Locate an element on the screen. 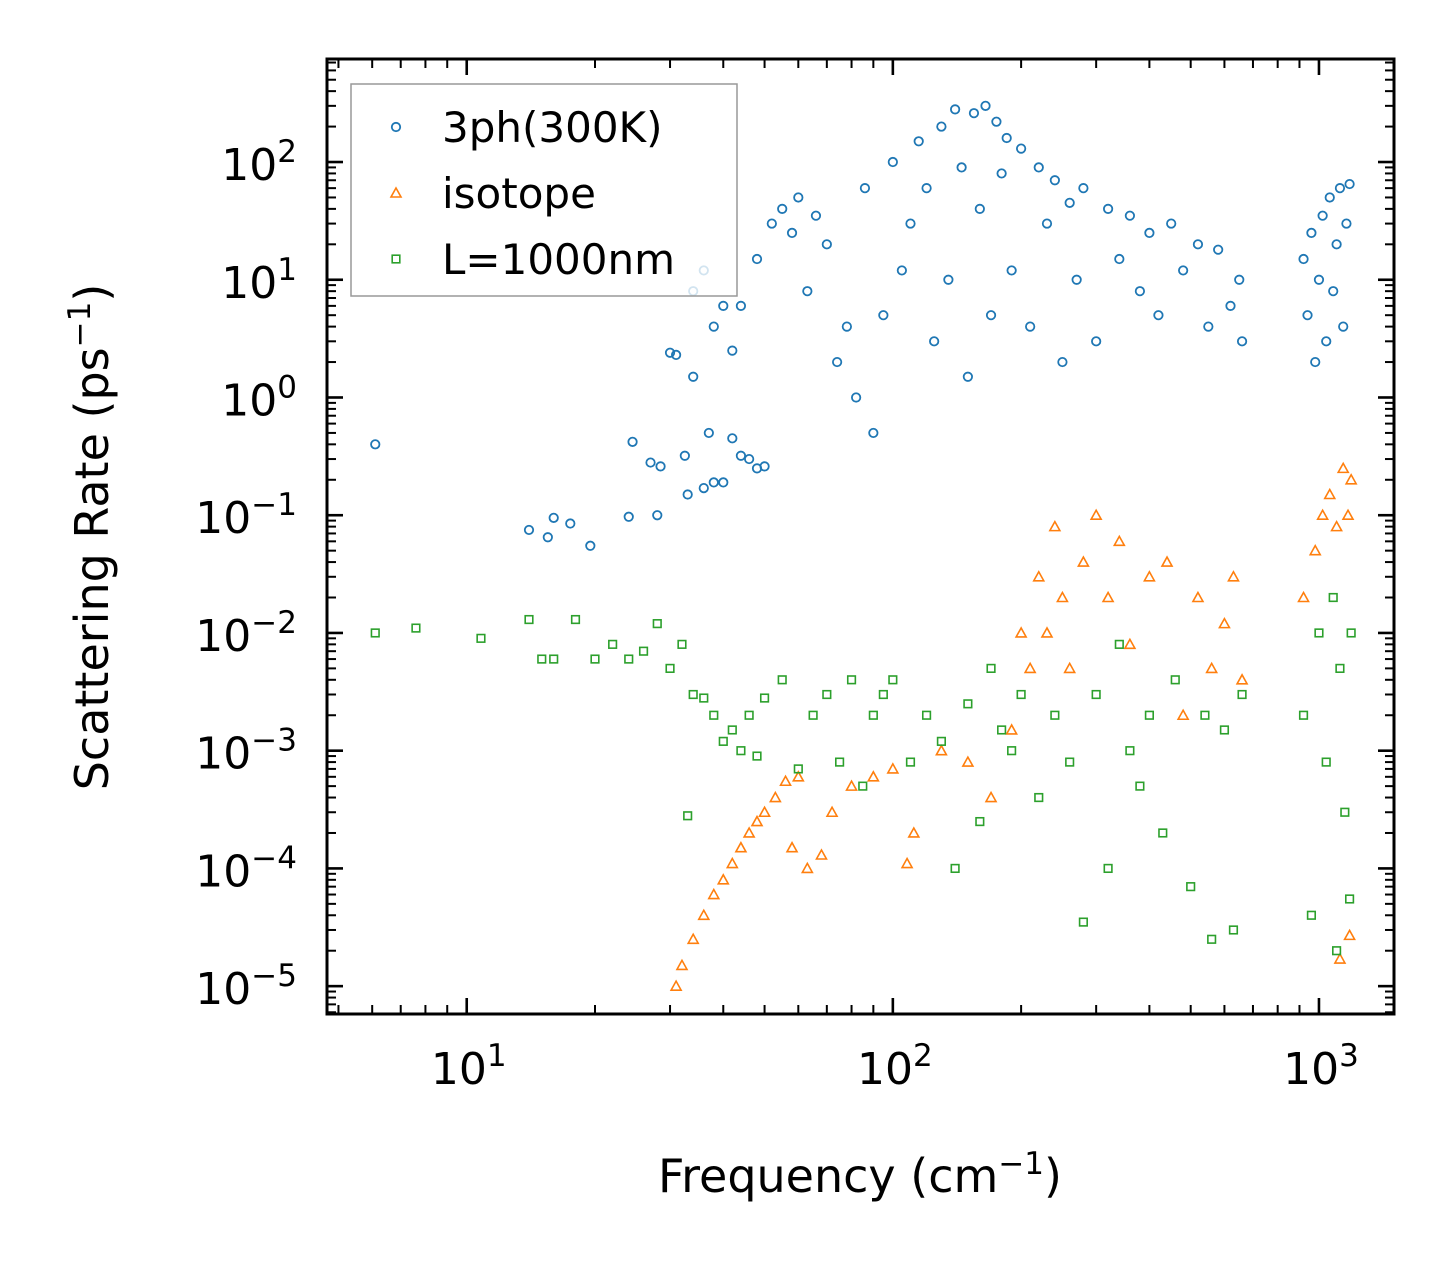 This screenshot has height=1265, width=1455. x-tick-label: 101 is located at coordinates (469, 1066).